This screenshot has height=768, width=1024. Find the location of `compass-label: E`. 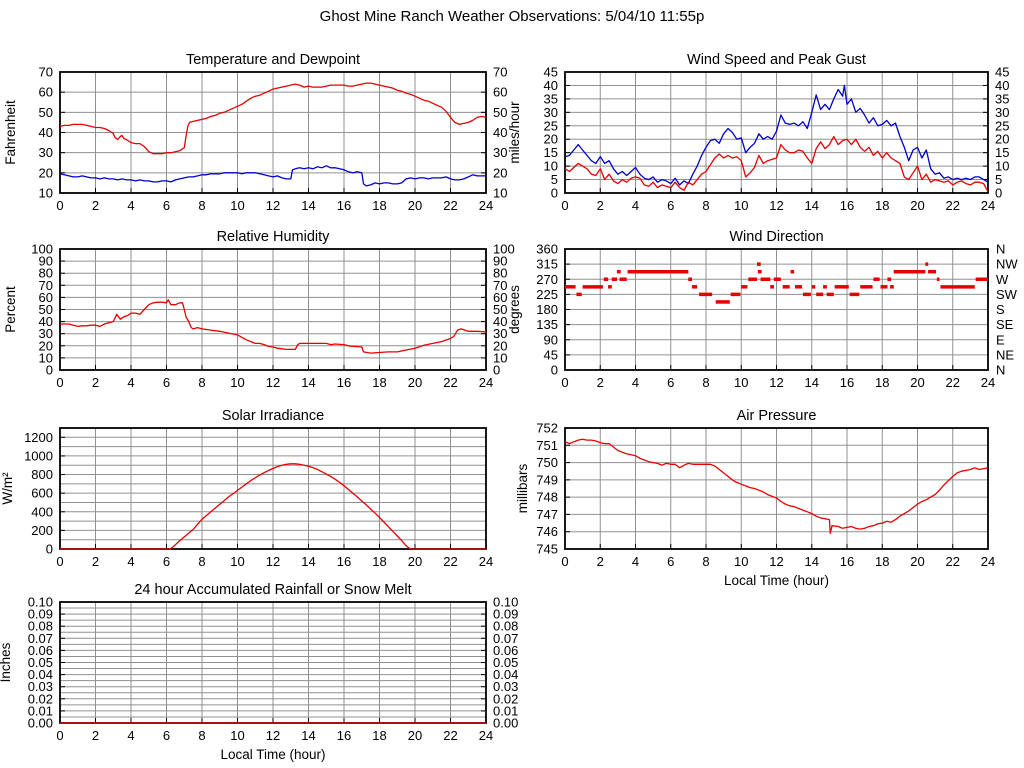

compass-label: E is located at coordinates (1000, 339).